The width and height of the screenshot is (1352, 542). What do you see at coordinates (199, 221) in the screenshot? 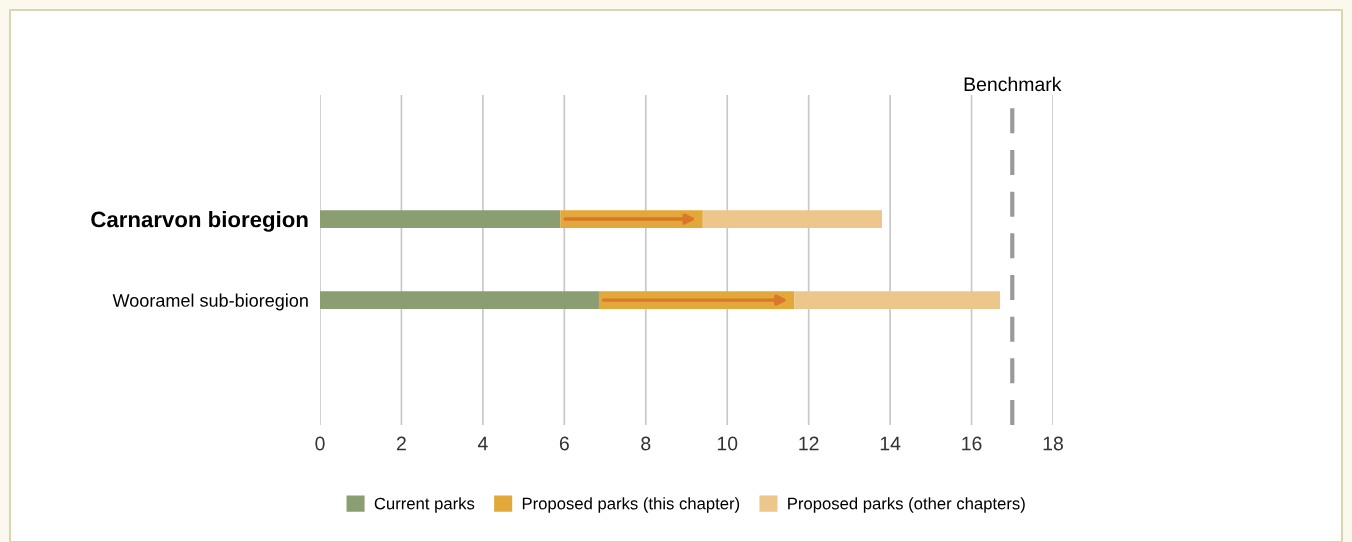
I see `y-tick-label: Carnarvon bioregion` at bounding box center [199, 221].